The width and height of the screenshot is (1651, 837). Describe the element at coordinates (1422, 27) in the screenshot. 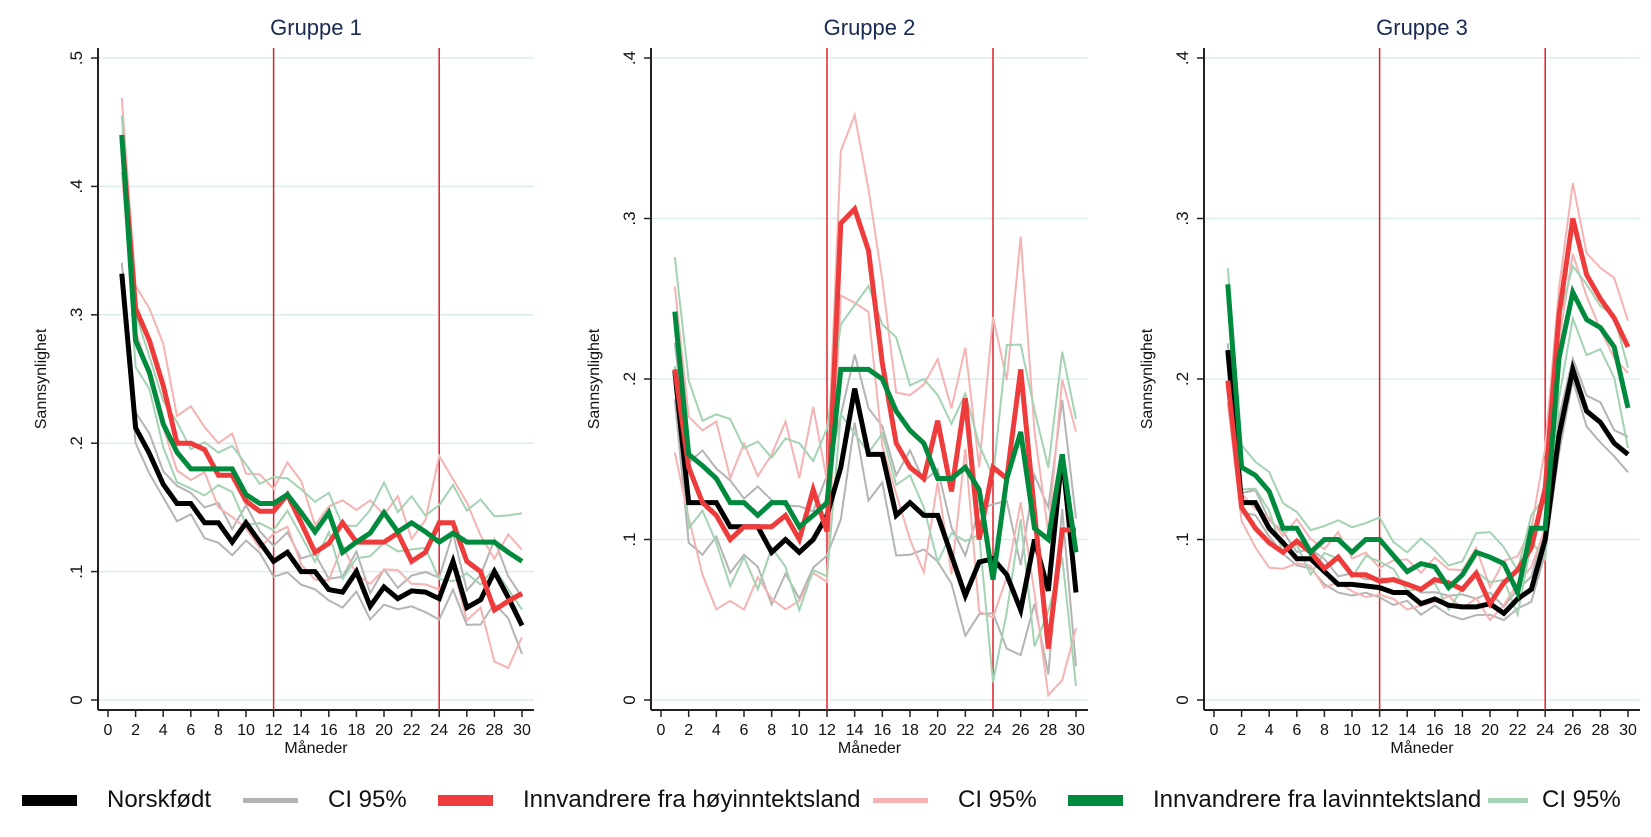

I see `panel-title: Gruppe 3` at that location.